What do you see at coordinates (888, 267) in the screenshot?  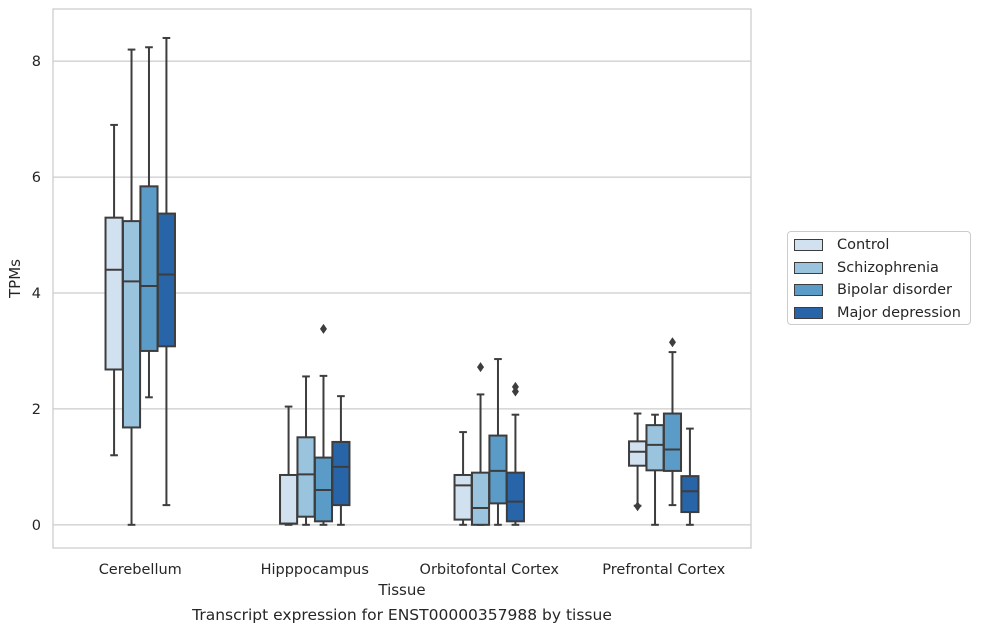 I see `legend-label: Schizophrenia` at bounding box center [888, 267].